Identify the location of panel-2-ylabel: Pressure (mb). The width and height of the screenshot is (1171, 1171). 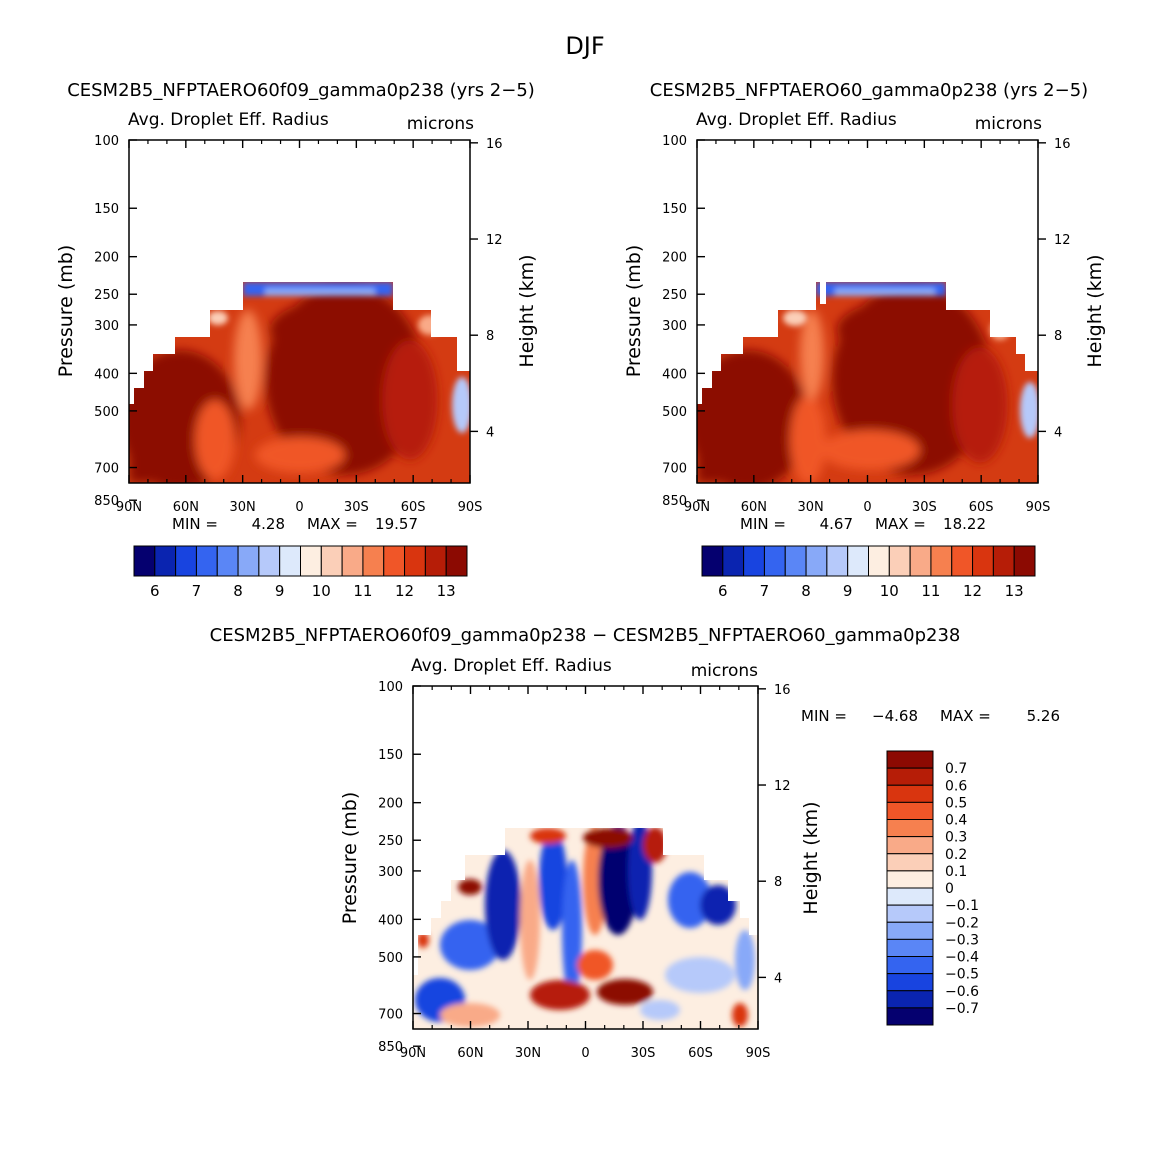
(634, 311).